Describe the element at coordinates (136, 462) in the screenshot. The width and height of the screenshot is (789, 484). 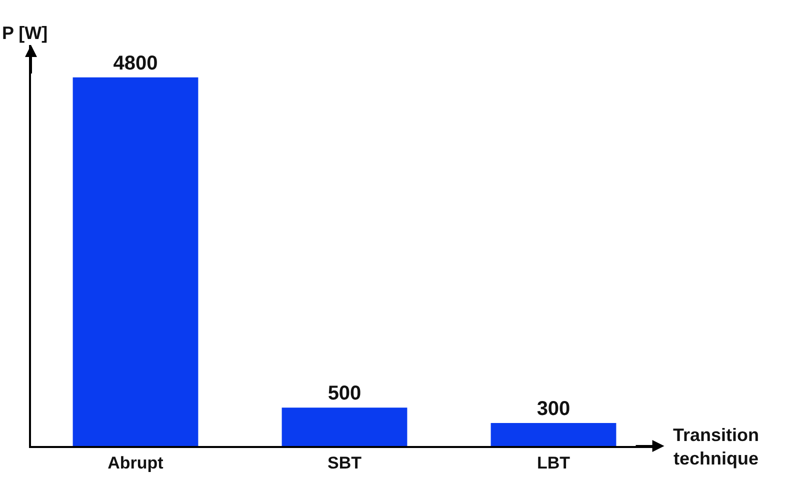
I see `x-tick-label: Abrupt` at that location.